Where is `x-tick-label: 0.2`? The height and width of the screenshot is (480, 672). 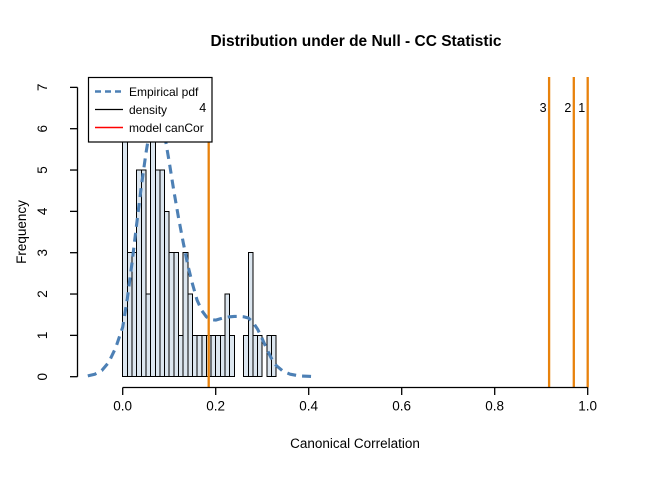
x-tick-label: 0.2 is located at coordinates (215, 406).